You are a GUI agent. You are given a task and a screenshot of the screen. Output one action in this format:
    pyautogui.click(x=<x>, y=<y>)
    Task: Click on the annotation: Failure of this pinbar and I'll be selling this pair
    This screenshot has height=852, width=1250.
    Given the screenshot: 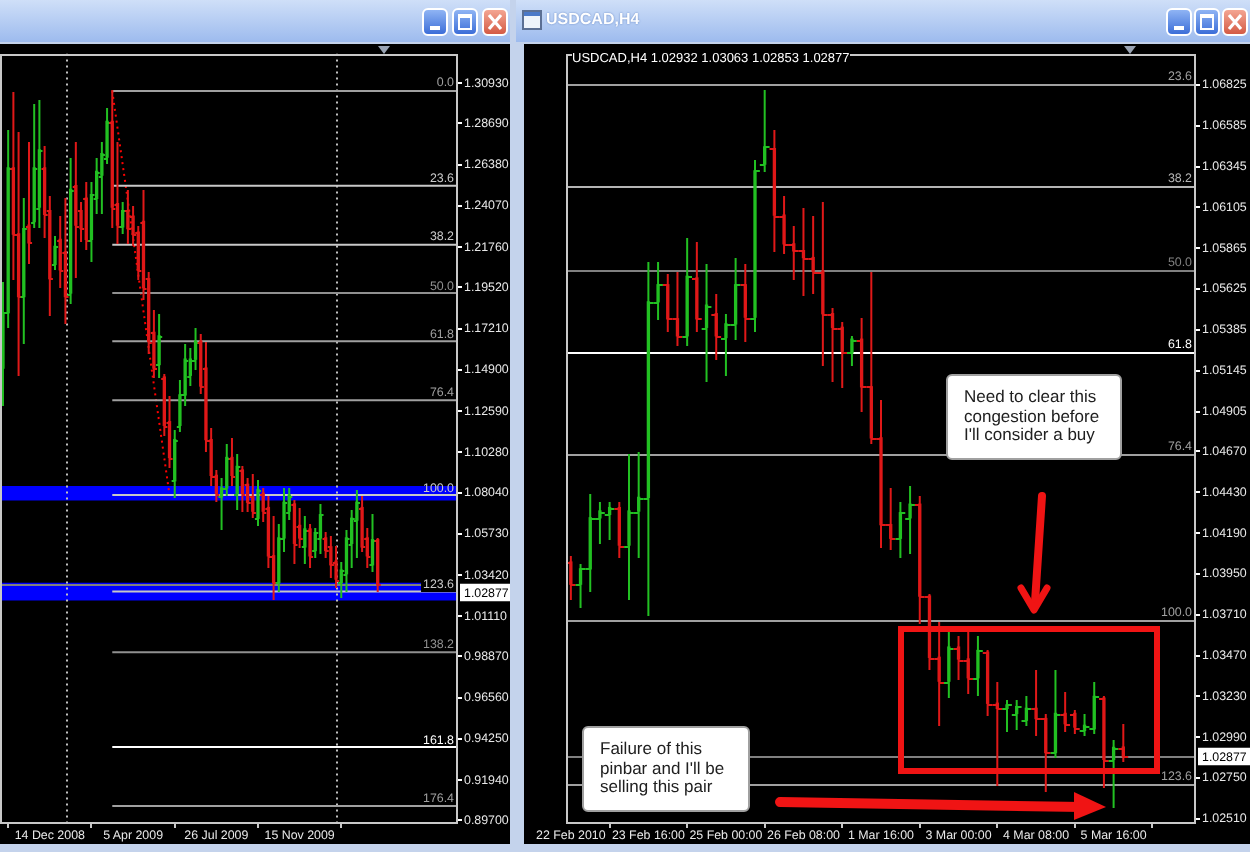 What is the action you would take?
    pyautogui.click(x=666, y=769)
    